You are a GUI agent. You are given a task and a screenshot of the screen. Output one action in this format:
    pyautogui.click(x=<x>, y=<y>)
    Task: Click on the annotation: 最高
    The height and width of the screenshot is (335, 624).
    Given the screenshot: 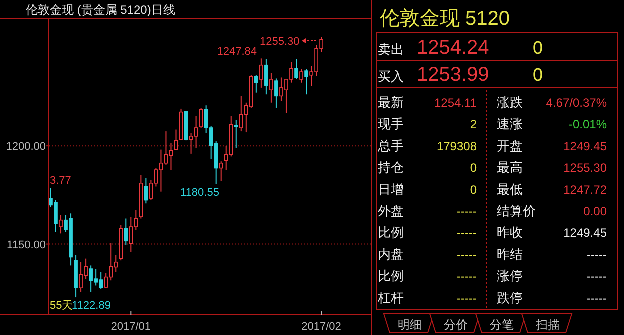 What is the action you would take?
    pyautogui.click(x=510, y=168)
    